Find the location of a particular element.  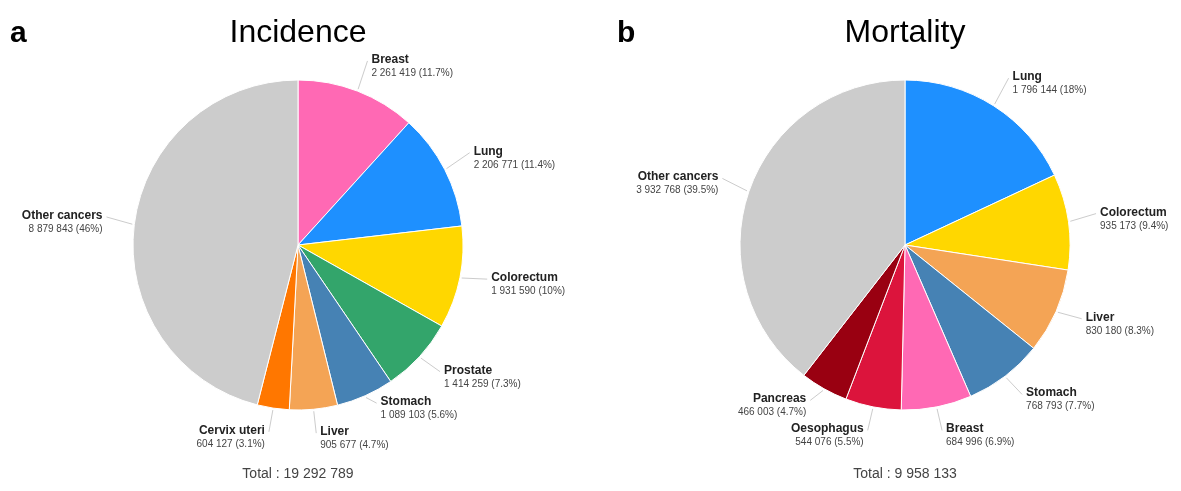

data-label: 8 879 843 (46%) is located at coordinates (65, 228).